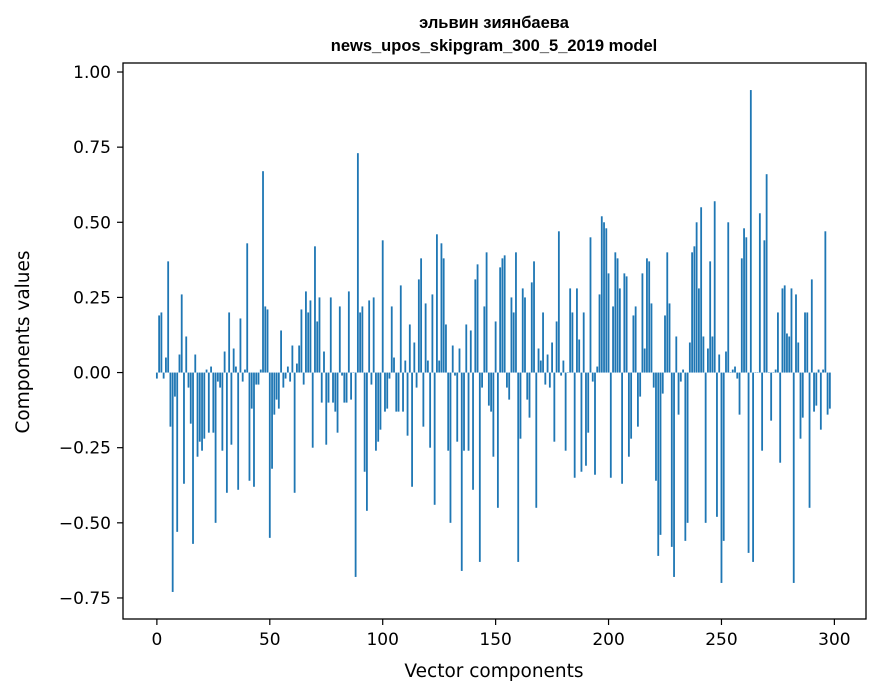  What do you see at coordinates (834, 640) in the screenshot?
I see `x-tick-label: 300` at bounding box center [834, 640].